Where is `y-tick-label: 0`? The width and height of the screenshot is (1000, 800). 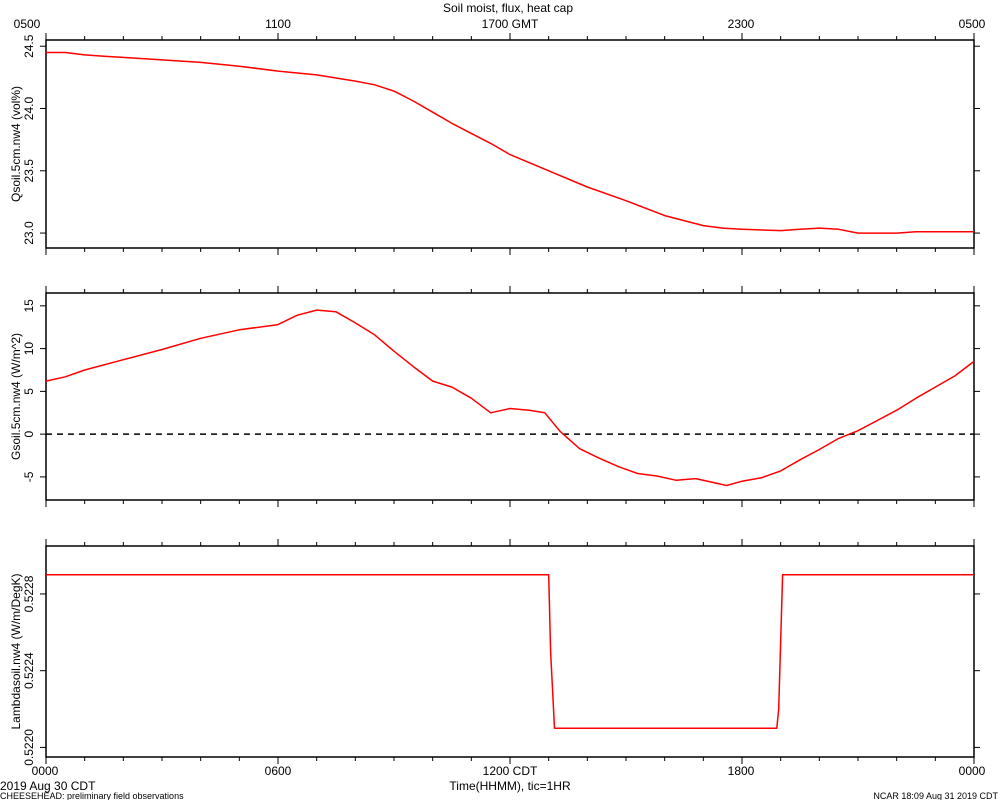
y-tick-label: 0 is located at coordinates (29, 433).